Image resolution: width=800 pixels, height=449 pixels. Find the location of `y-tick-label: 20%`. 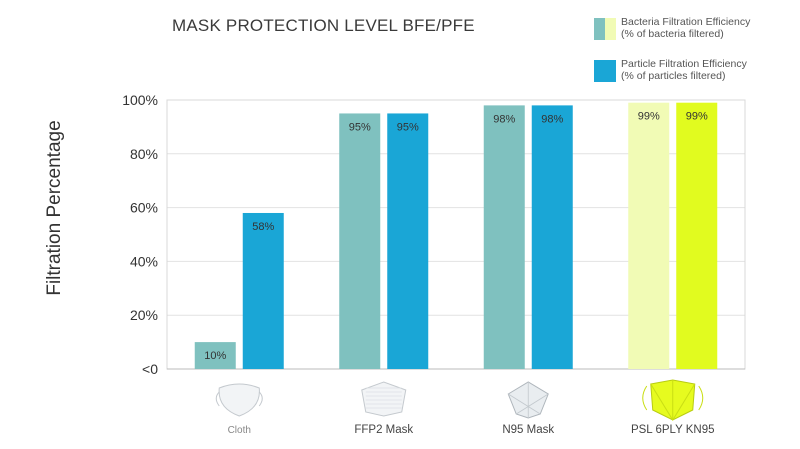

y-tick-label: 20% is located at coordinates (144, 315).